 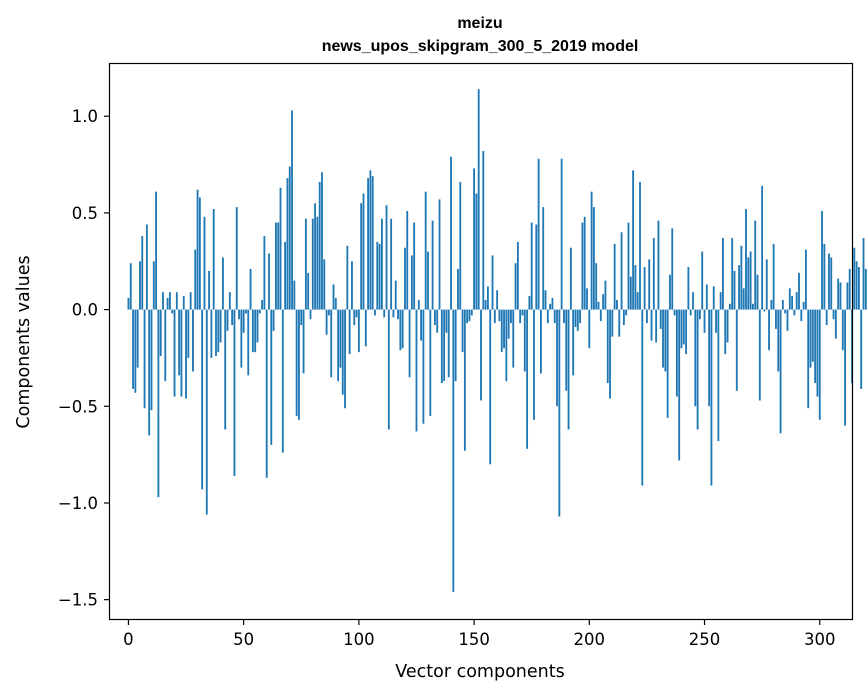 What do you see at coordinates (479, 634) in the screenshot?
I see `x-axis-ticks: 0 50 100 150 200 250 300` at bounding box center [479, 634].